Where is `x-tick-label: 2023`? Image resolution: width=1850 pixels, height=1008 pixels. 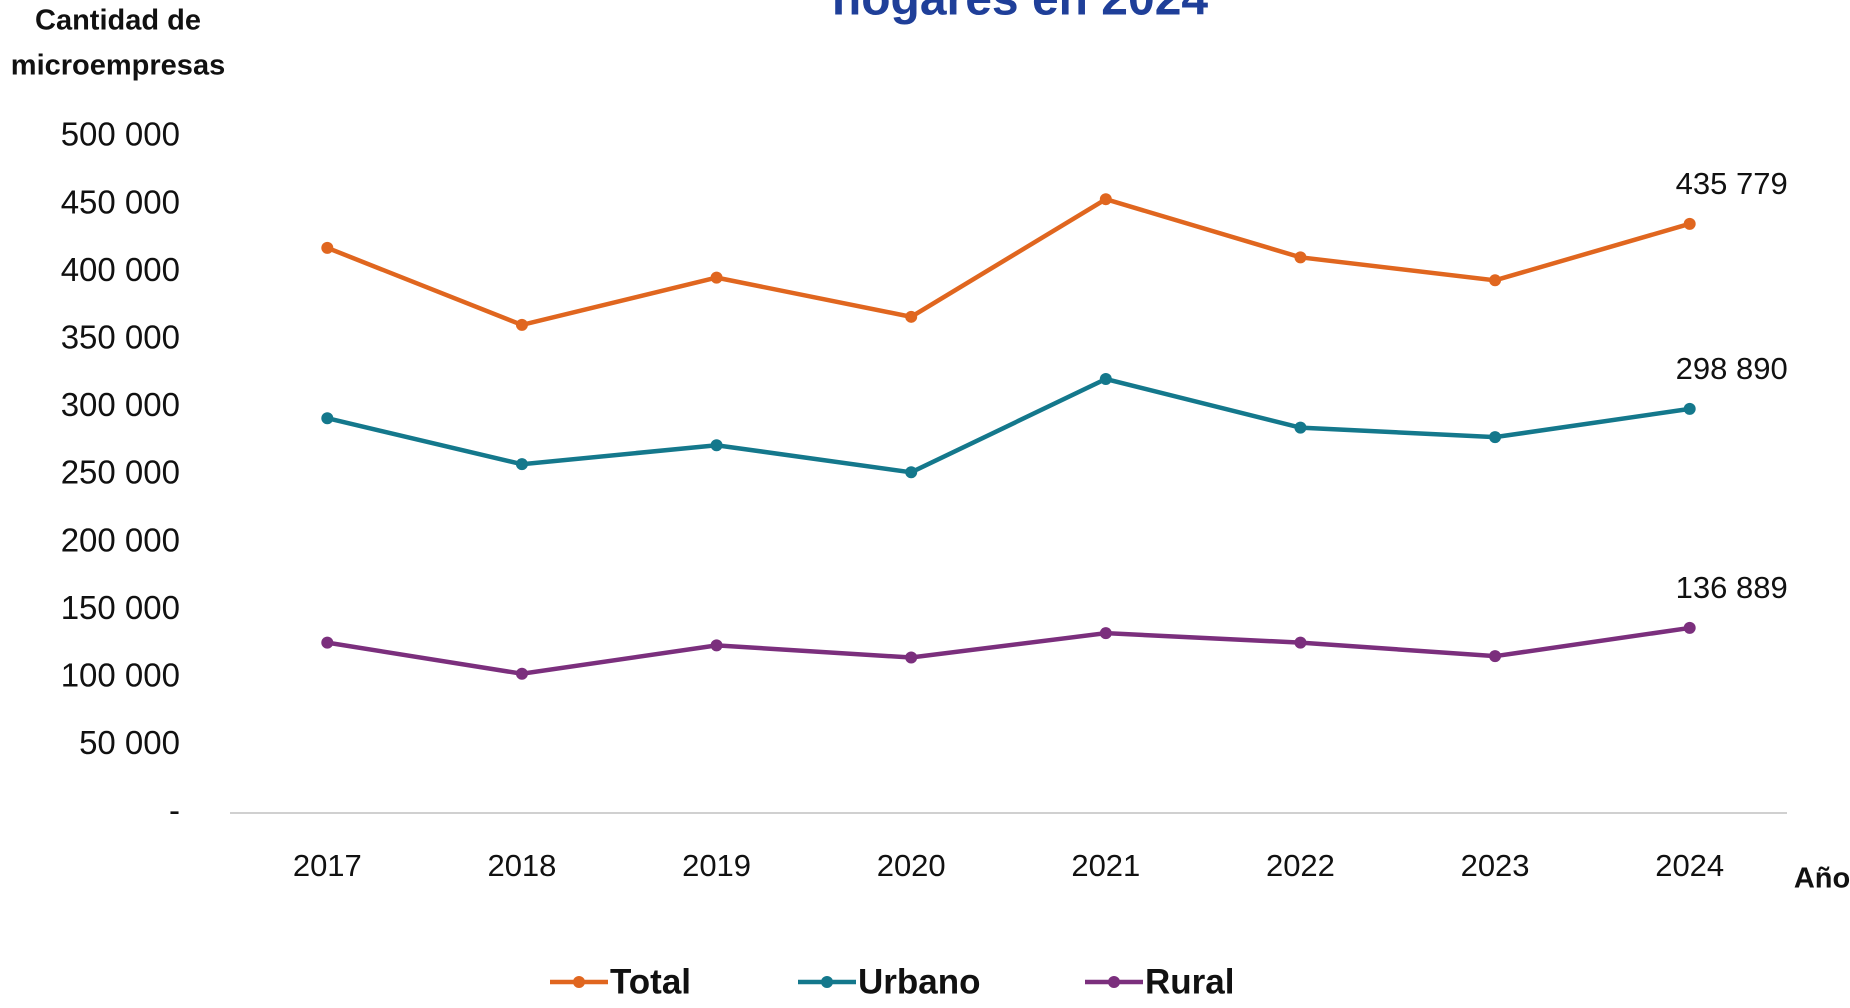
x-tick-label: 2023 is located at coordinates (1495, 865).